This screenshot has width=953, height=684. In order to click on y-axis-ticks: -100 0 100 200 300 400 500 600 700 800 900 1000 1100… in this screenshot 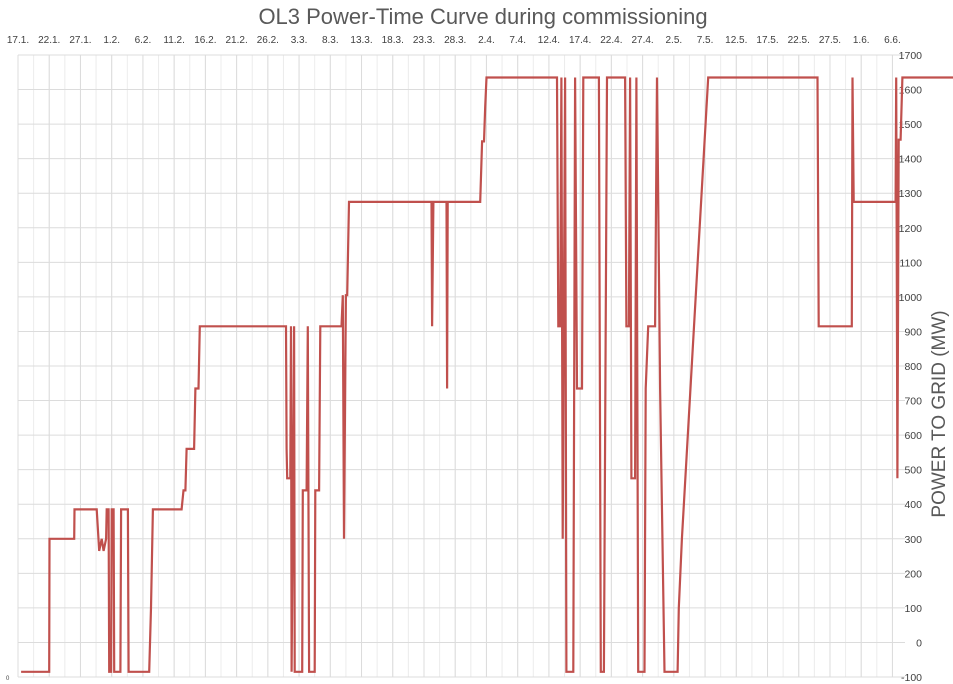, I will do `click(911, 367)`.